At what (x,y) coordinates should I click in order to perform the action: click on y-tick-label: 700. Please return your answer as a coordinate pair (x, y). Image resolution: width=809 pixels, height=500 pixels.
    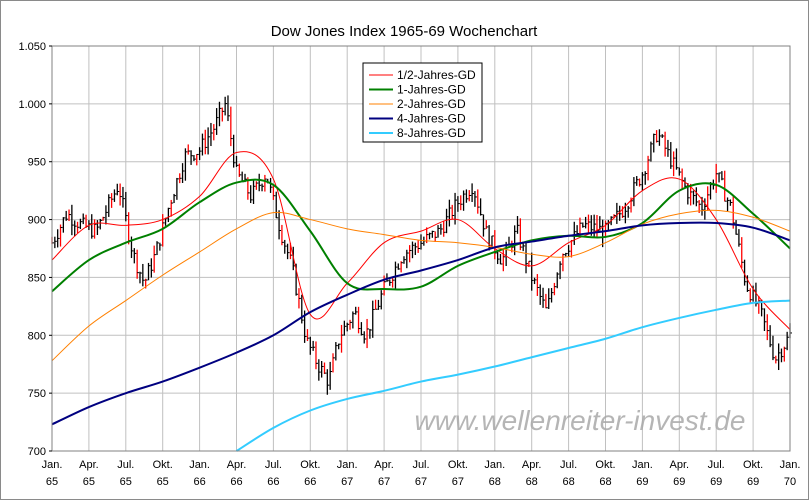
    Looking at the image, I should click on (37, 452).